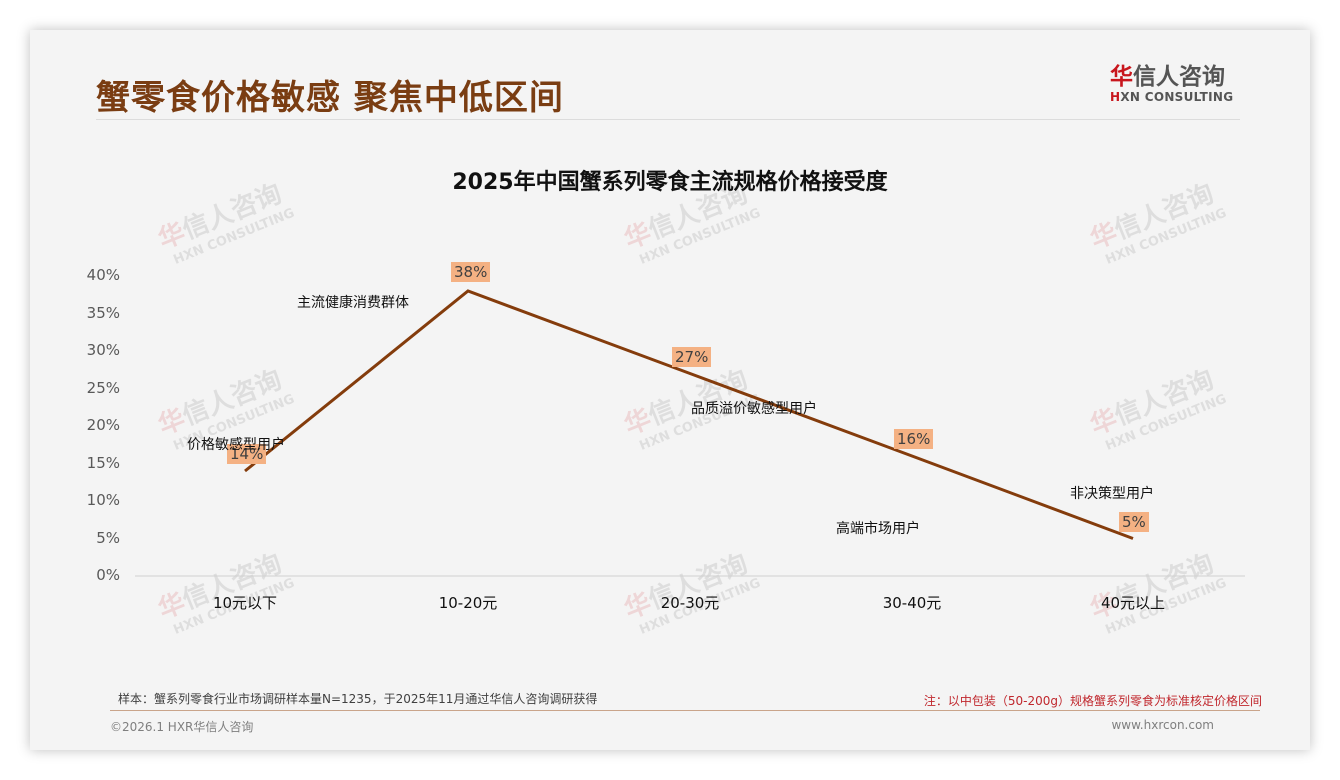  I want to click on y-tick-label: 35%, so click(103, 312).